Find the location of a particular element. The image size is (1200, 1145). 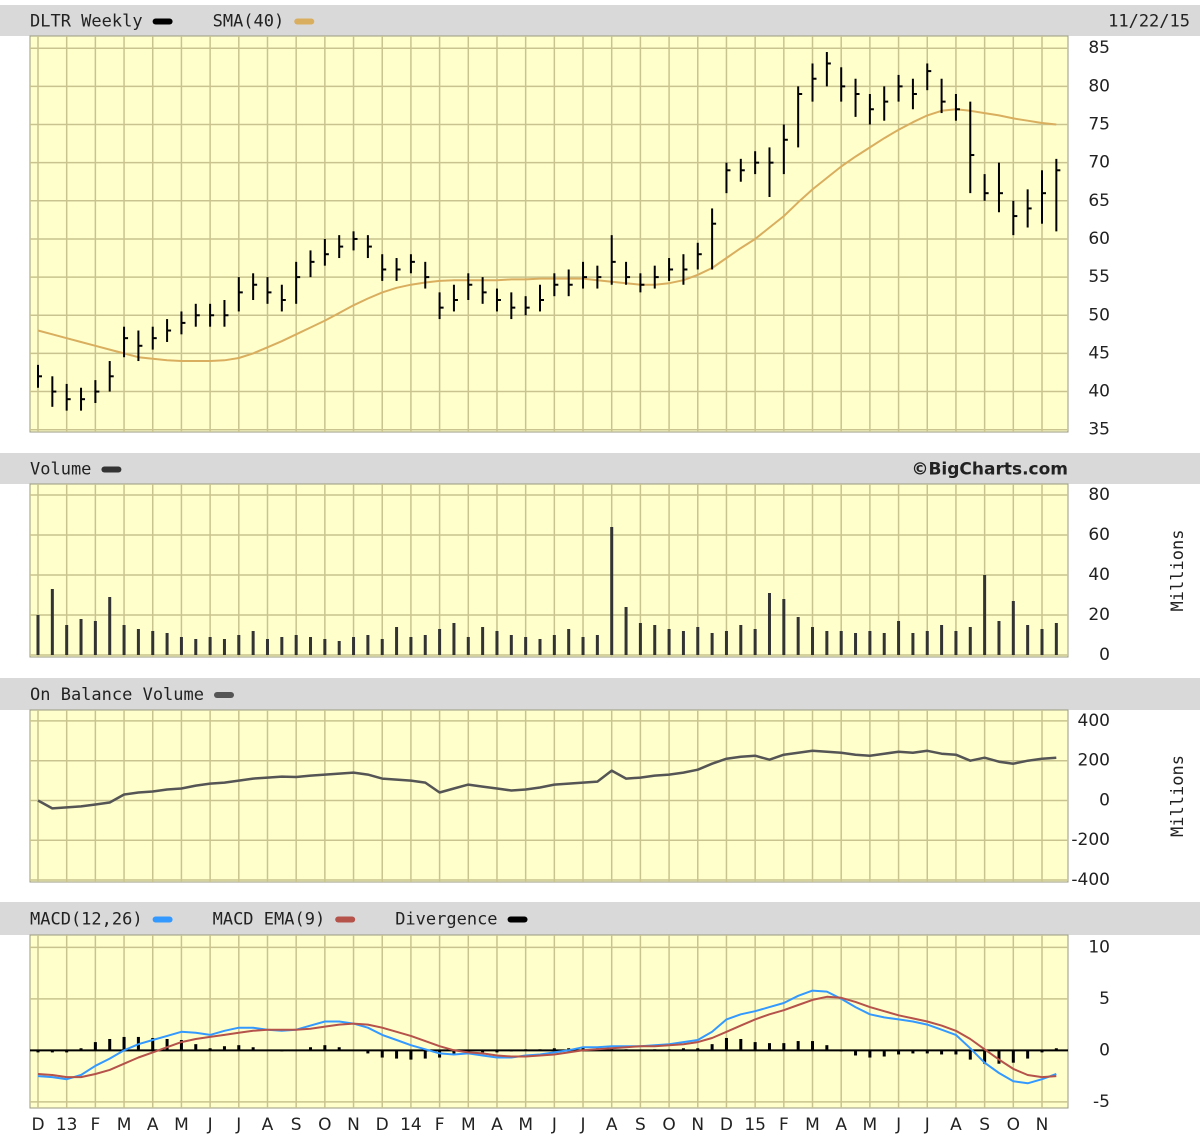

legend-label: Divergence is located at coordinates (446, 920).